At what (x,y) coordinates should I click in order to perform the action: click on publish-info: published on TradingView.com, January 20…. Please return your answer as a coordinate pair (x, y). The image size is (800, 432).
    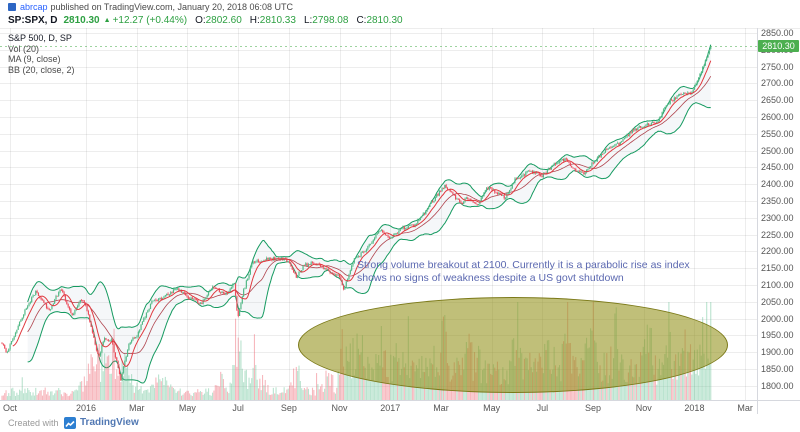
    Looking at the image, I should click on (172, 7).